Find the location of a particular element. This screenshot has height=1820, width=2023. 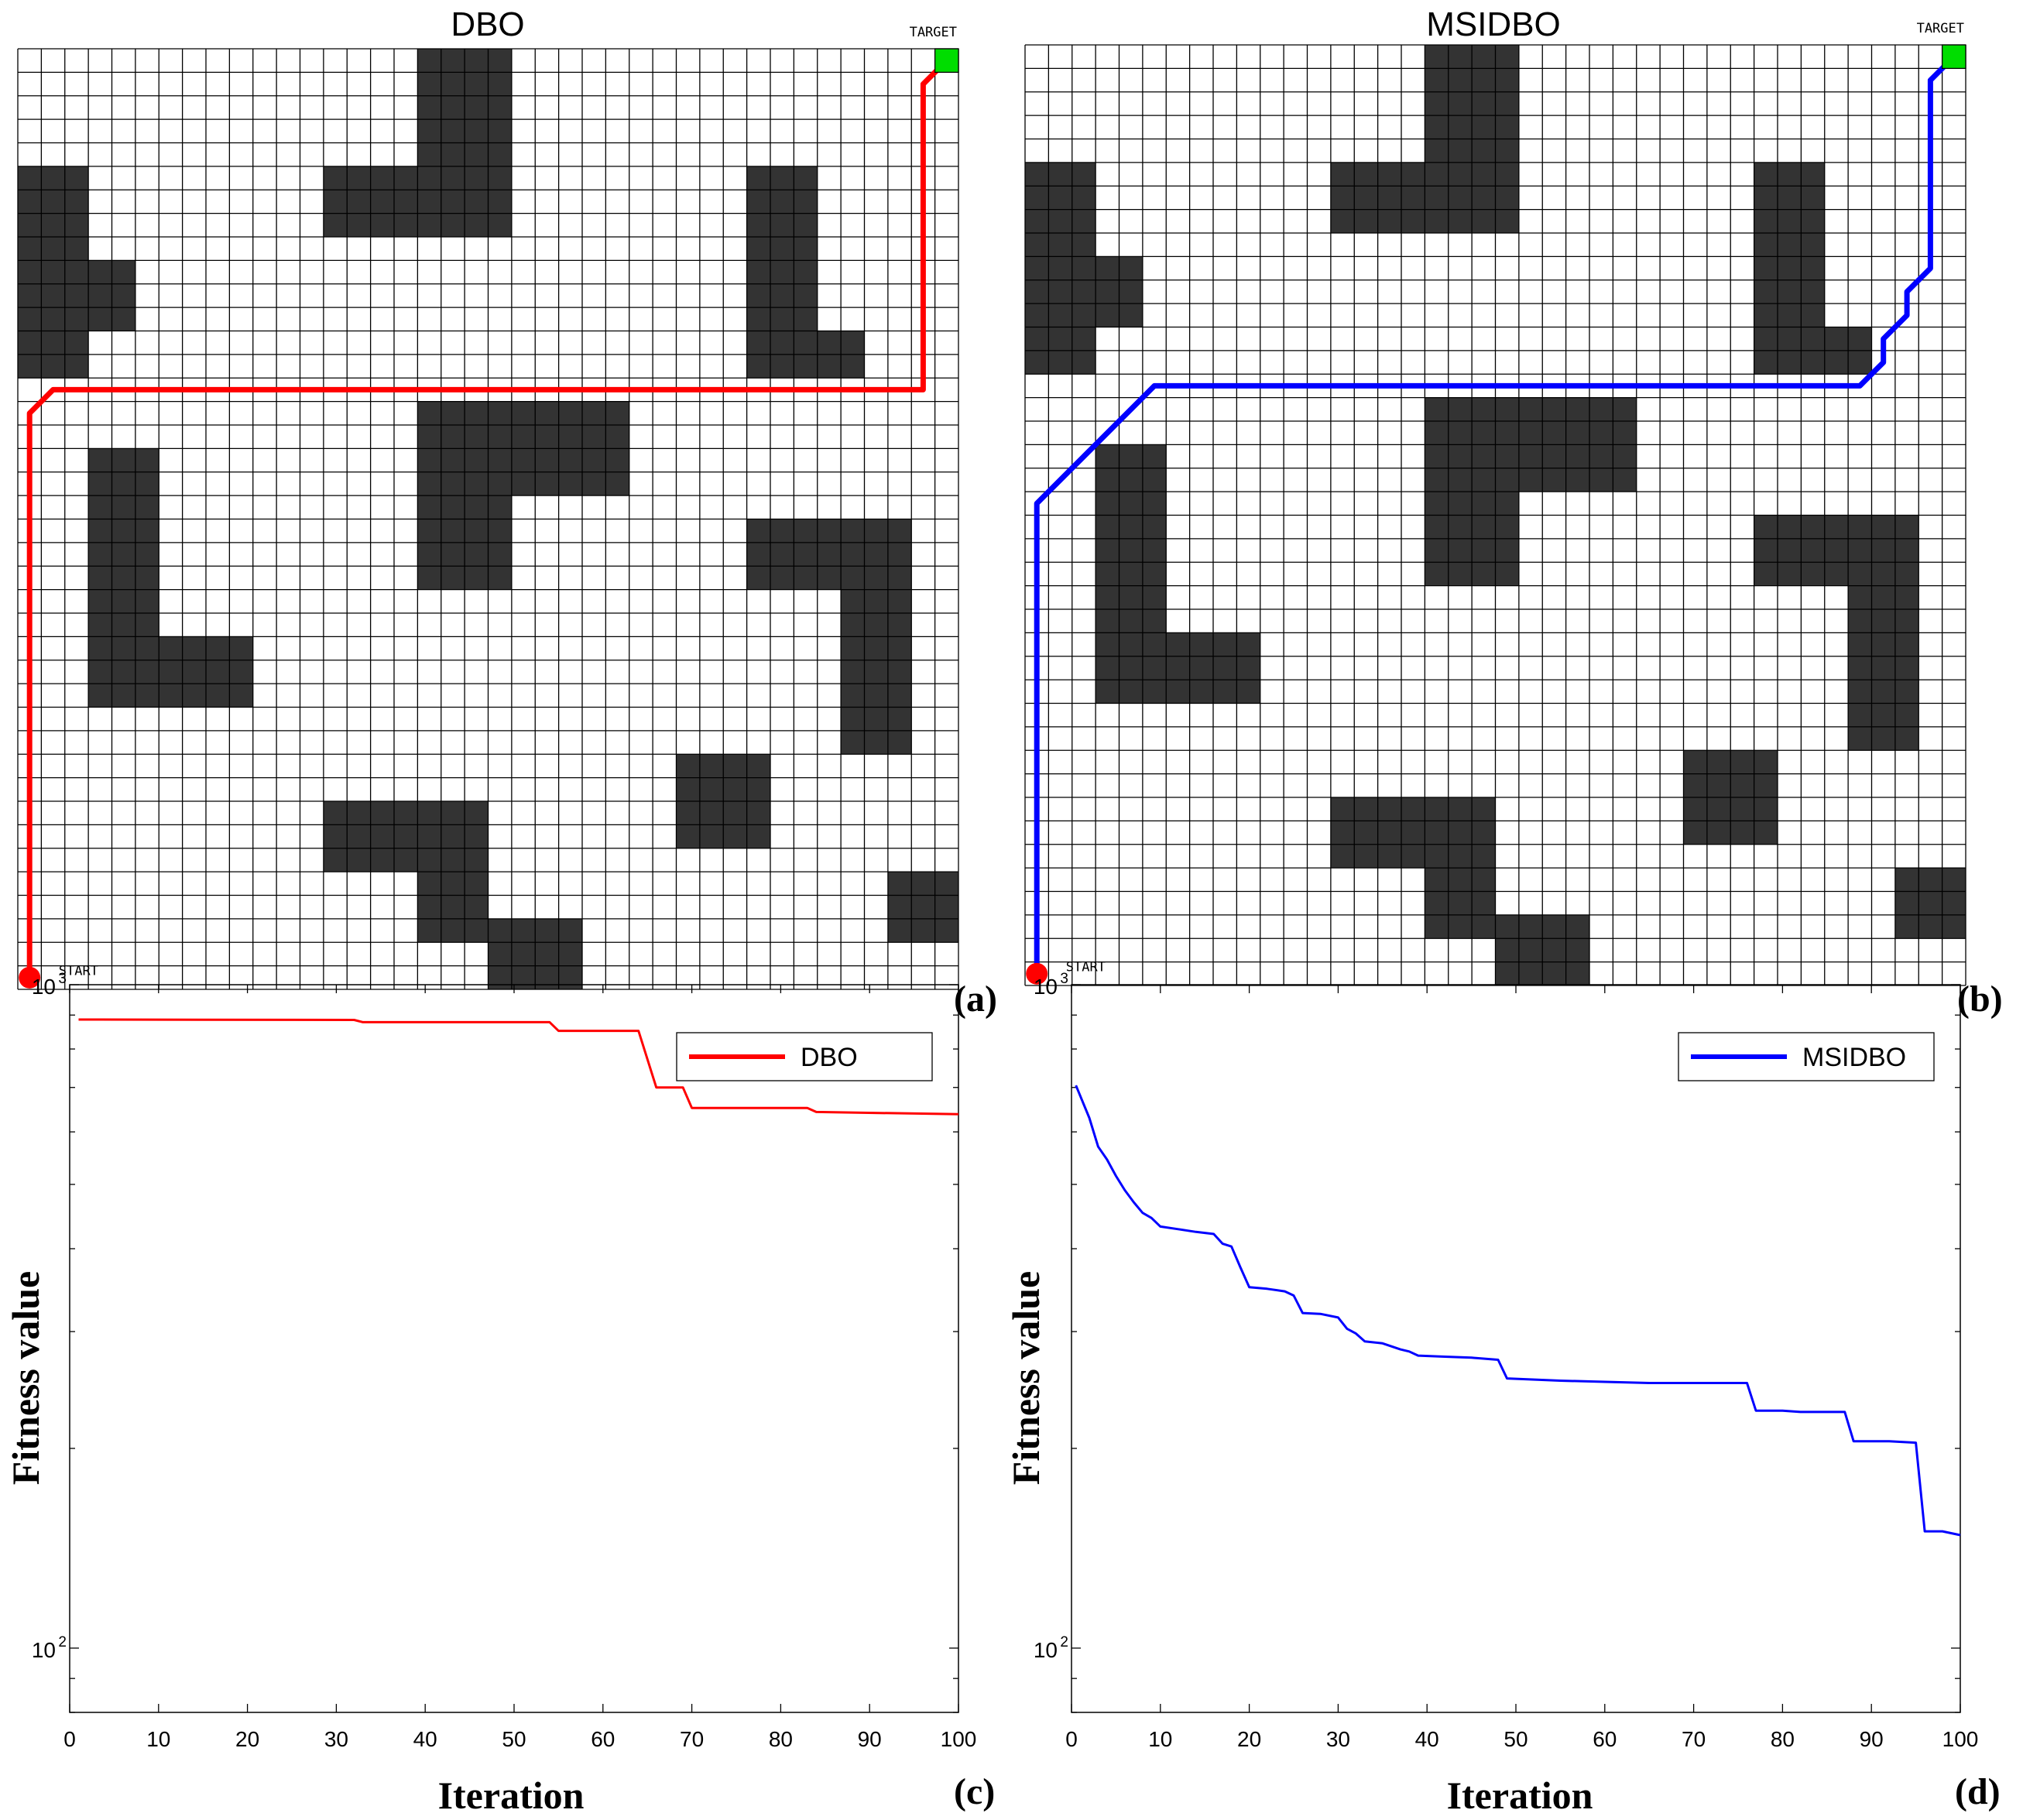

panel-tag-d: (d) is located at coordinates (1978, 1792).